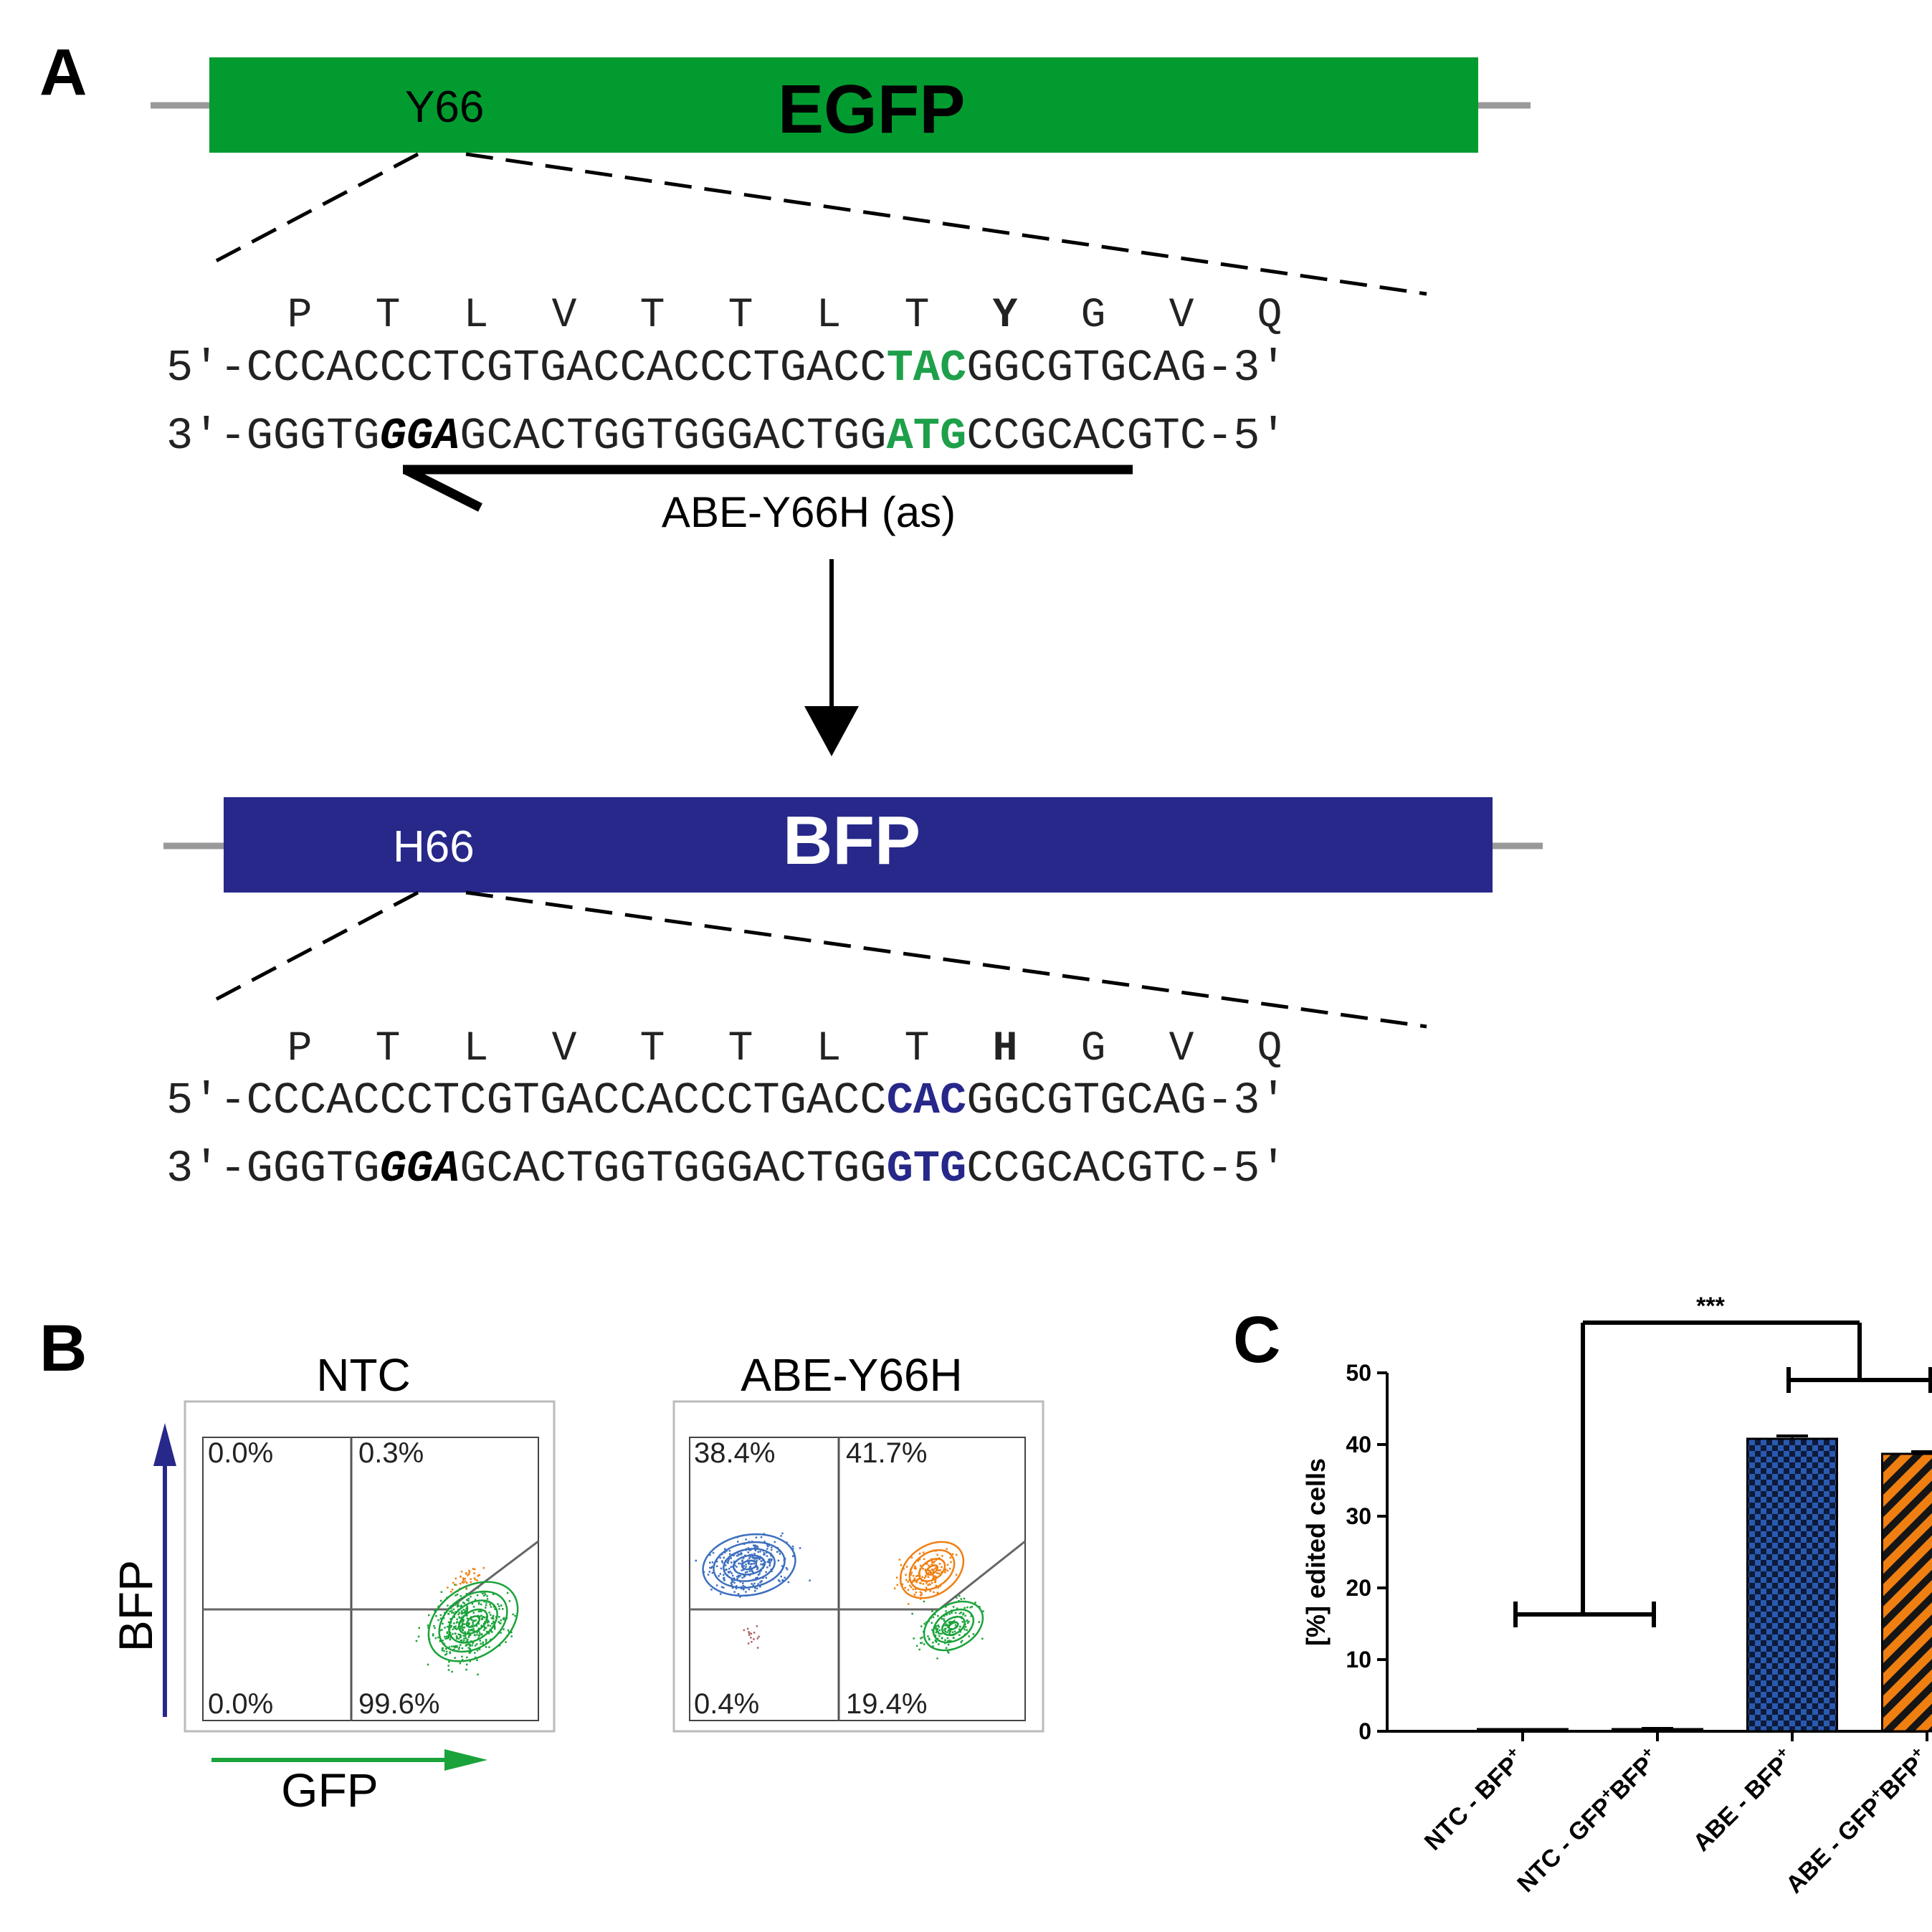  I want to click on quadrant-label-upper-left: 0.0%, so click(240, 1453).